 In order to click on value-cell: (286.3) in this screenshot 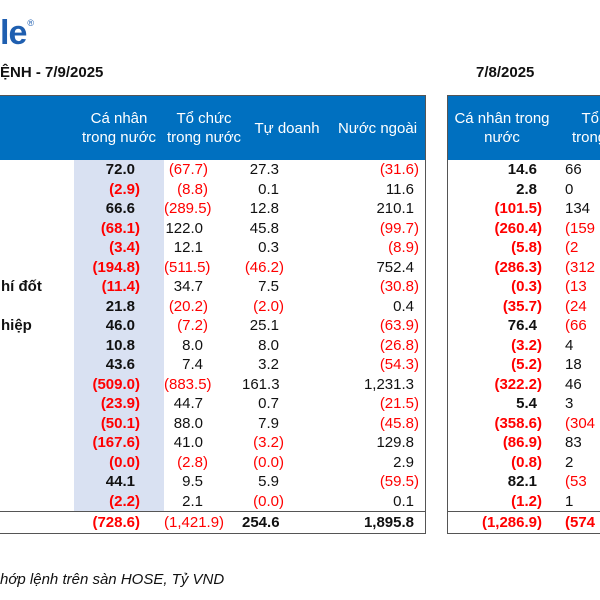, I will do `click(518, 267)`.